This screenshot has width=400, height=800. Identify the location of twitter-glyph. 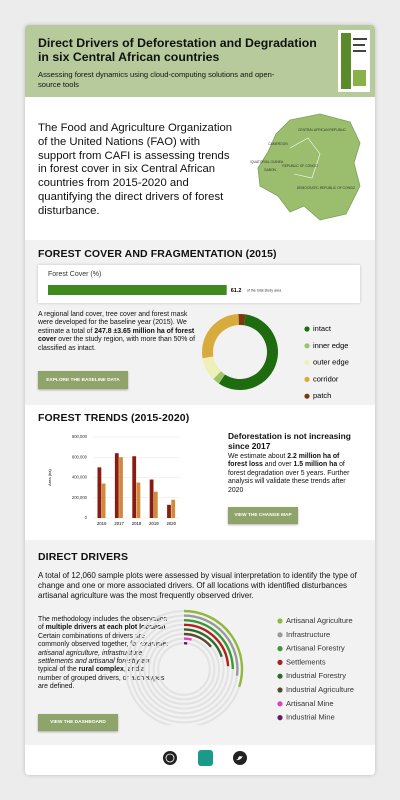
(239, 758).